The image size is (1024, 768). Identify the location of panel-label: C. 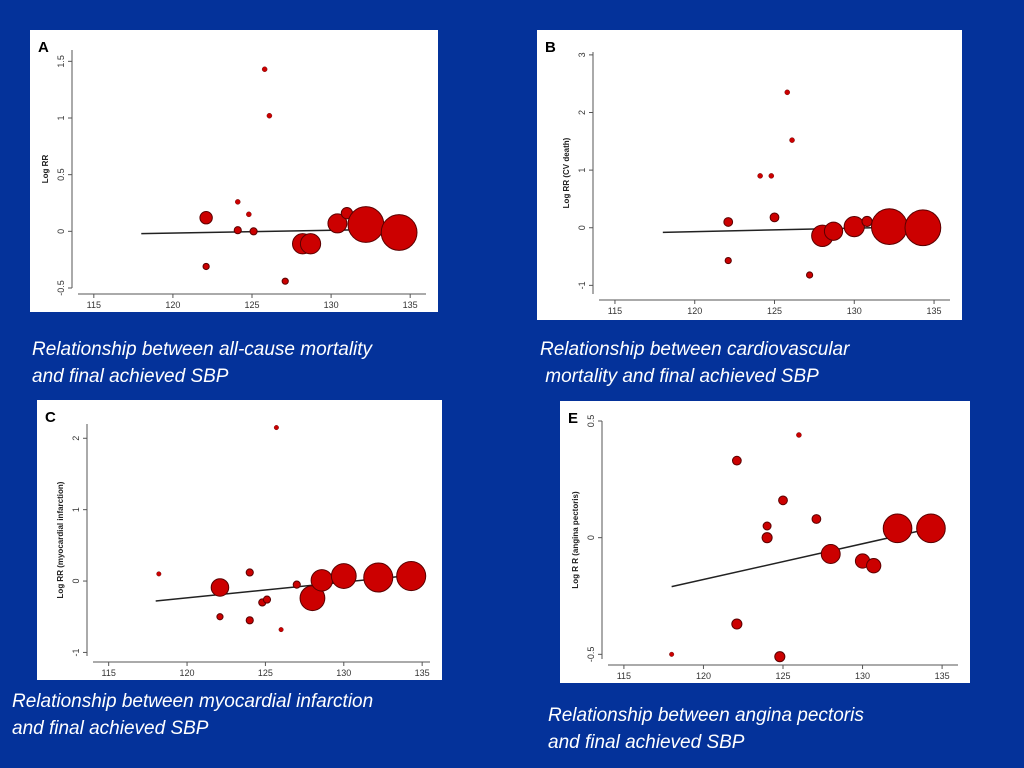
(50, 417).